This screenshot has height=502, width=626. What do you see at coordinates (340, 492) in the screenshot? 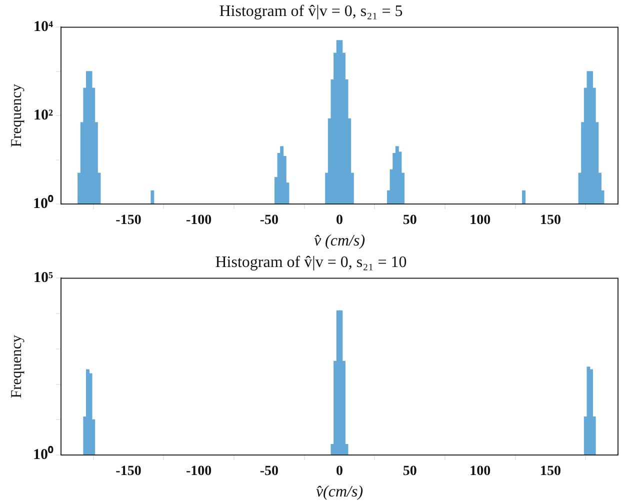
I see `x-axis-title: v̂(cm/s)` at bounding box center [340, 492].